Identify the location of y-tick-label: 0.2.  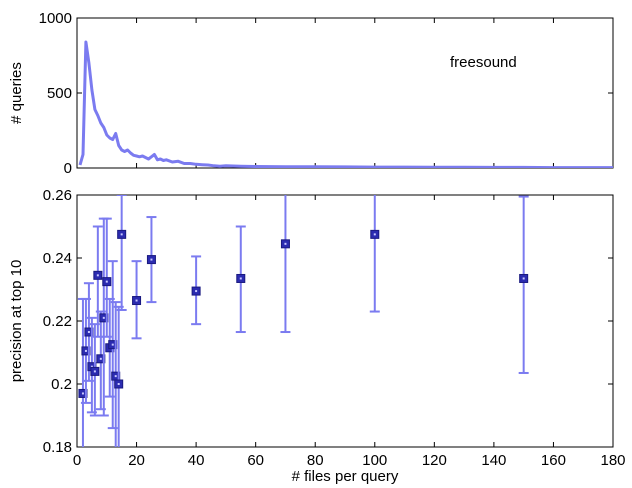
(61, 384).